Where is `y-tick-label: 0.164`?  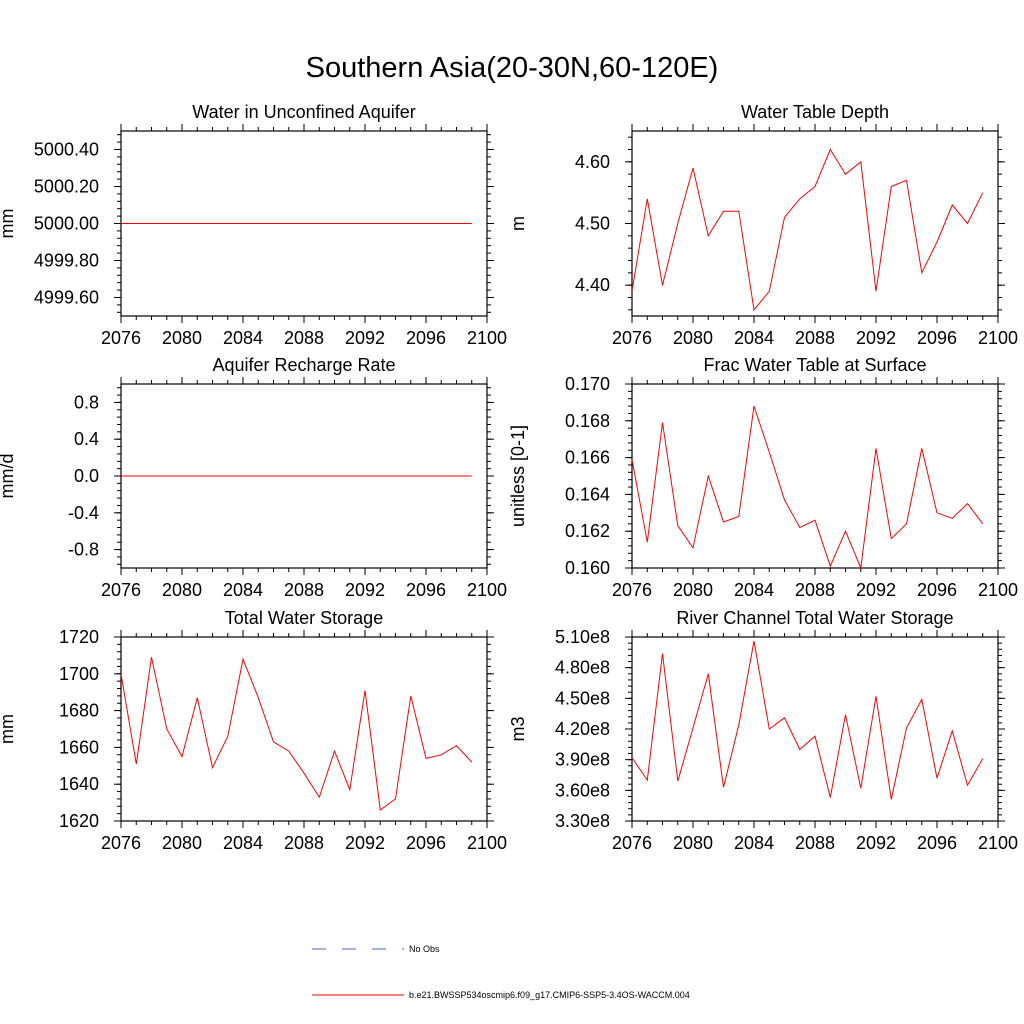
y-tick-label: 0.164 is located at coordinates (587, 494).